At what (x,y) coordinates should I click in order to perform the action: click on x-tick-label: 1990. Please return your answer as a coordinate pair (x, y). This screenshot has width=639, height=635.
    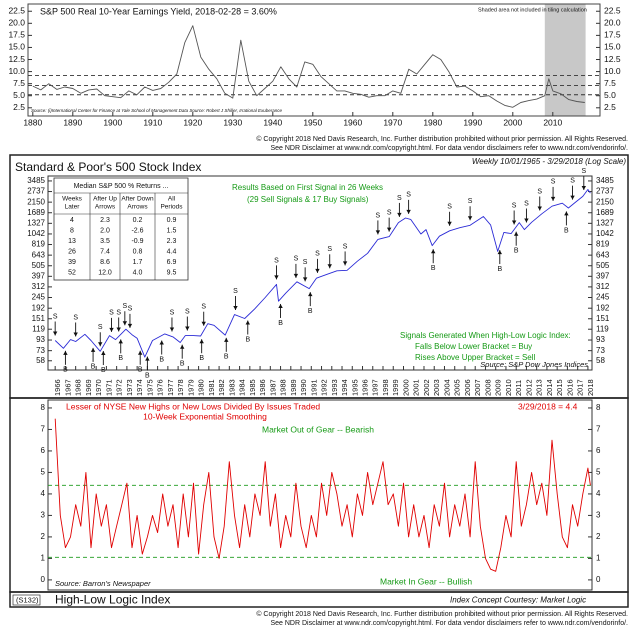
    Looking at the image, I should click on (303, 387).